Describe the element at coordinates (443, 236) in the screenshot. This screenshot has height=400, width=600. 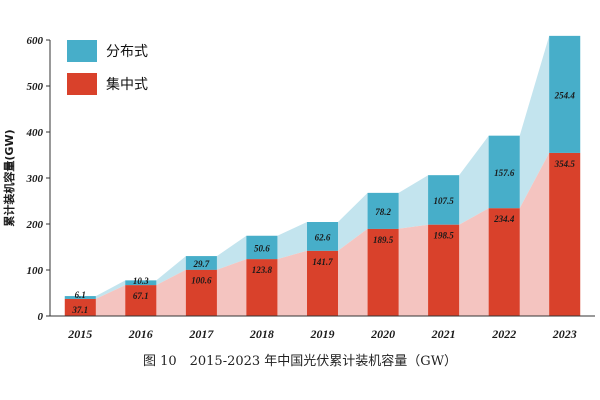
I see `data-label-centralized-2021: 198.5` at that location.